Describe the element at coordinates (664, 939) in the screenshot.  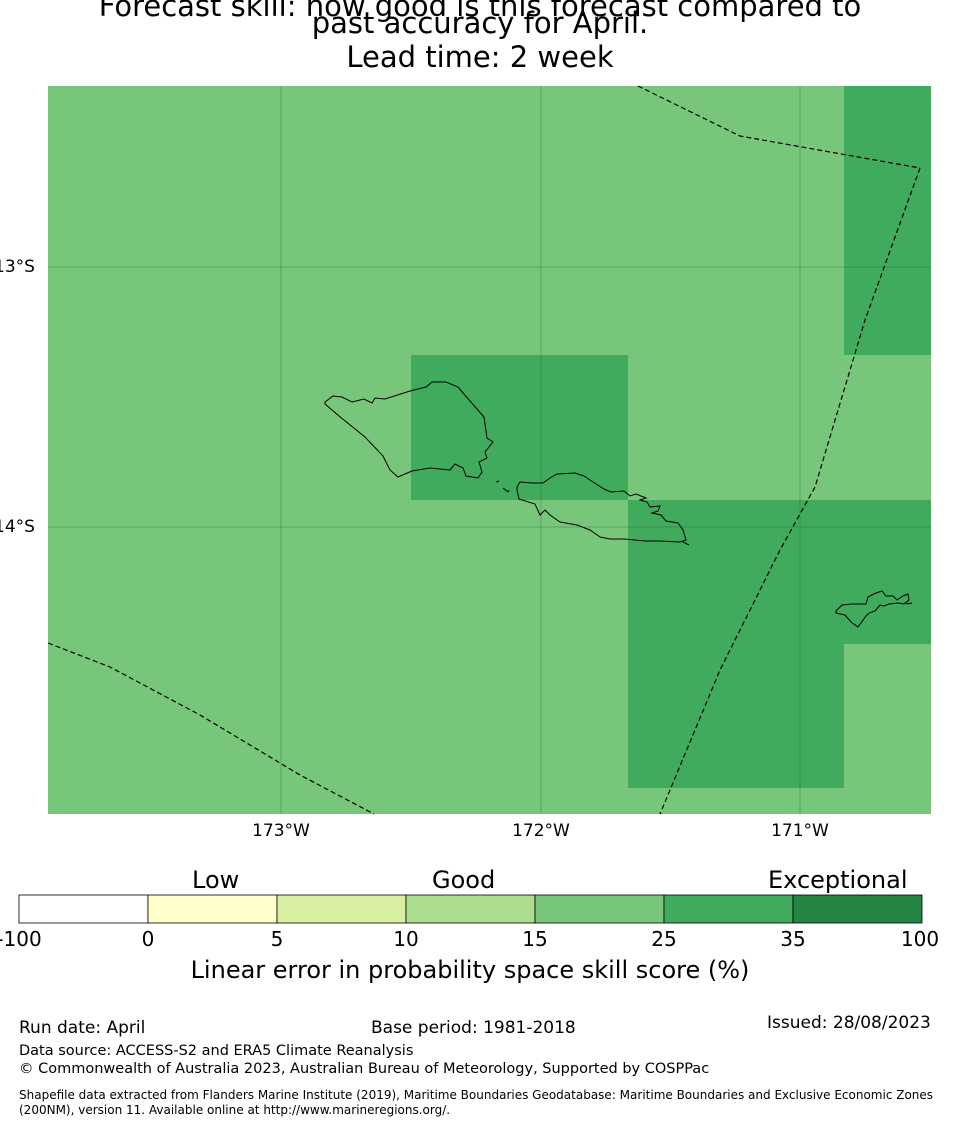
I see `colorbar-tick: 25` at that location.